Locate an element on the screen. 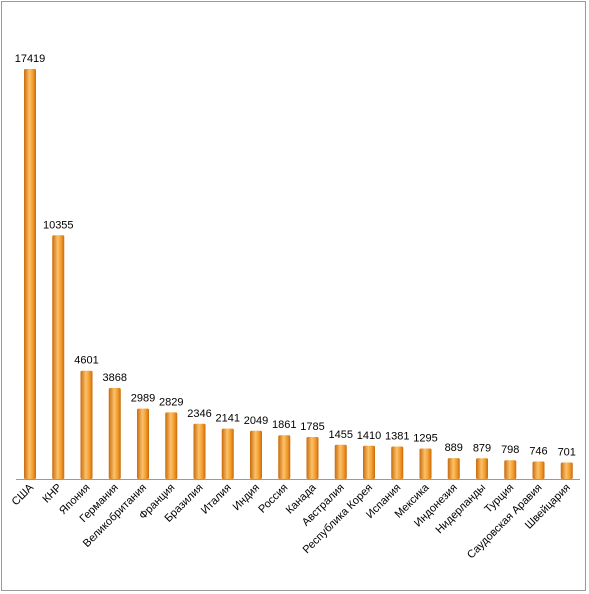 This screenshot has width=589, height=594. value-label-14: 1381 is located at coordinates (397, 436).